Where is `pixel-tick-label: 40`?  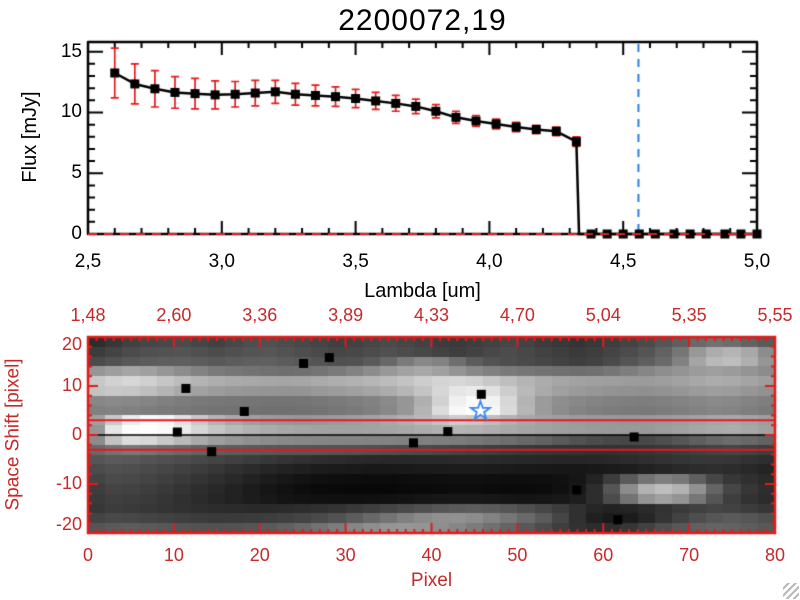
pixel-tick-label: 40 is located at coordinates (431, 555).